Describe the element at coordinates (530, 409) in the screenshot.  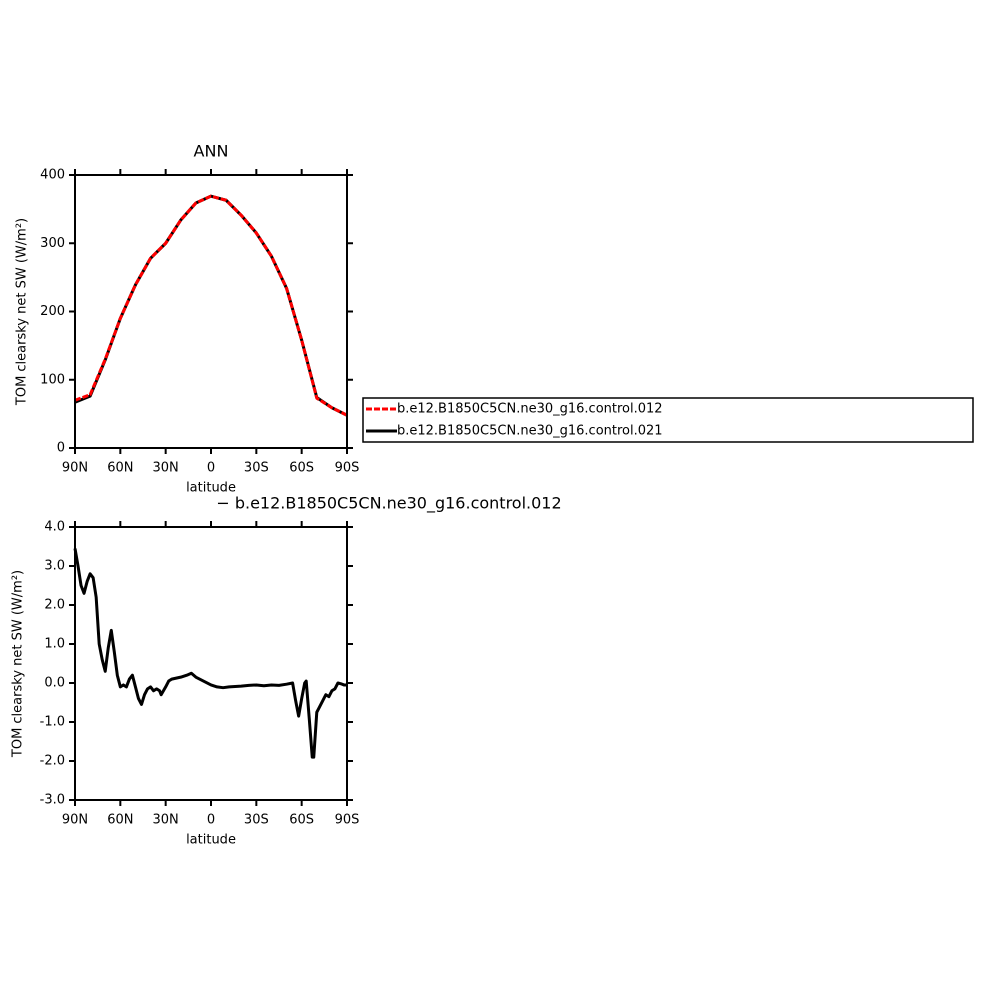
I see `legend-label: b.e12.B1850C5CN.ne30_g16.control.012` at that location.